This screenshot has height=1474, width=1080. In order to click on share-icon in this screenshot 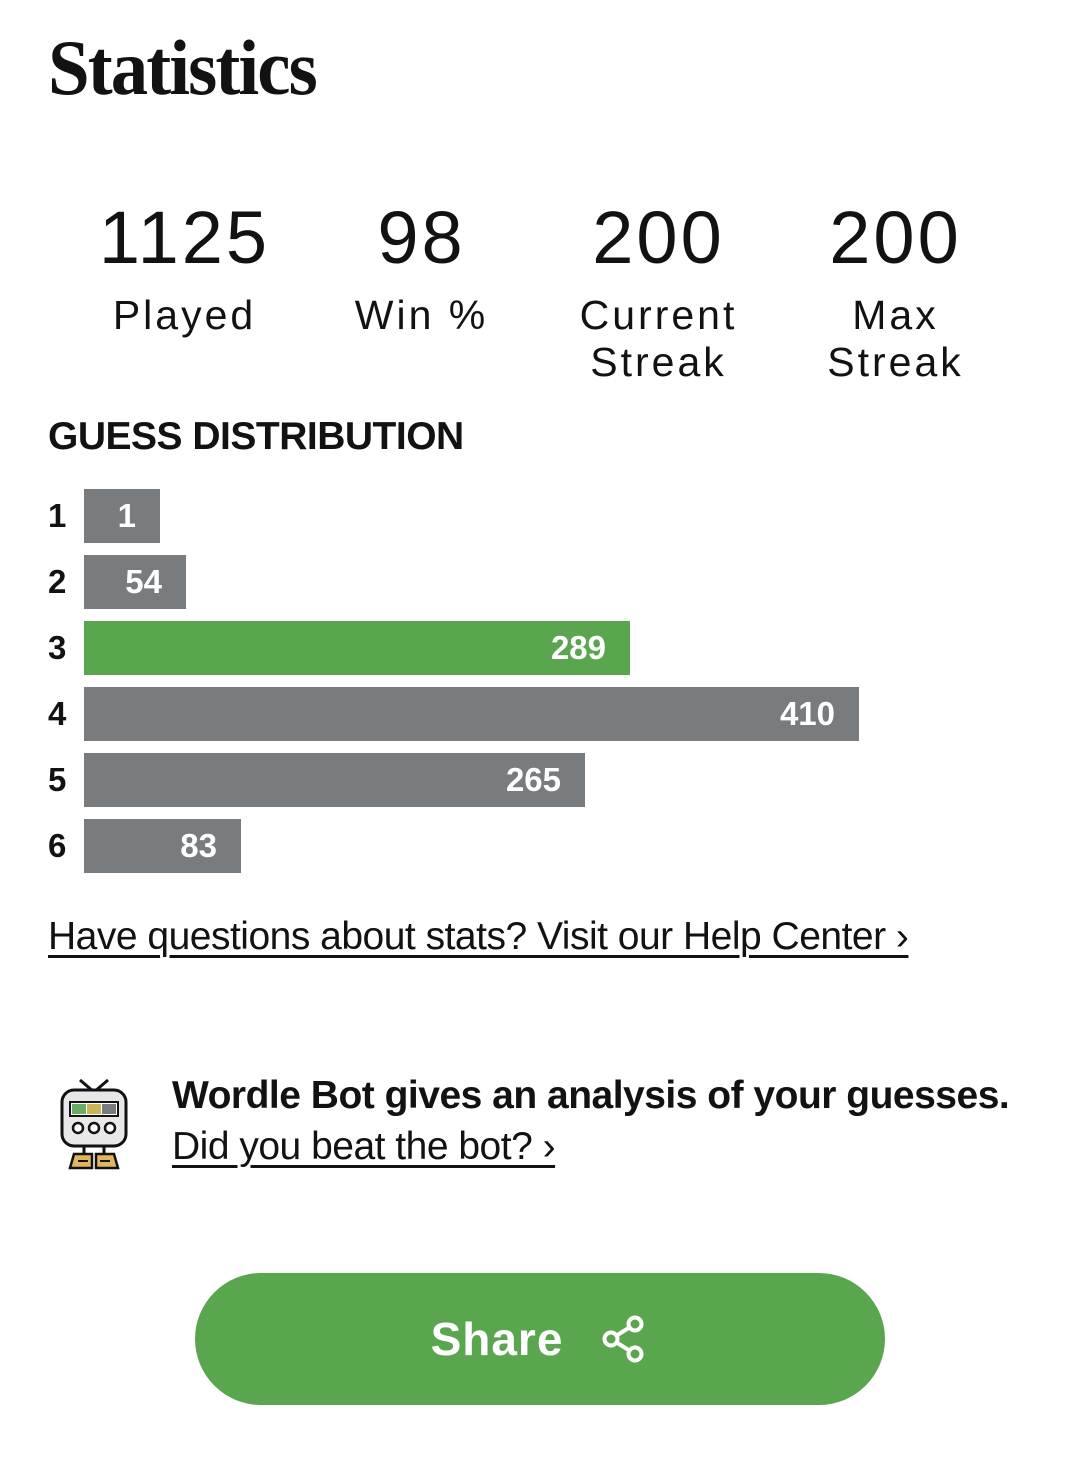, I will do `click(623, 1339)`.